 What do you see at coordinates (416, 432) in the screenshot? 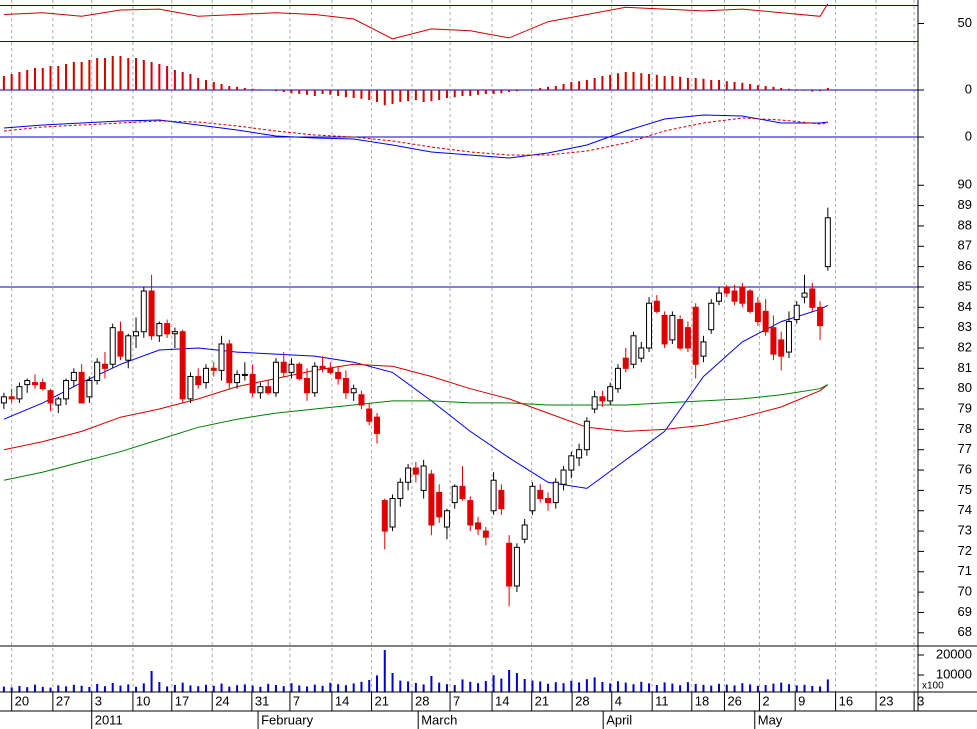
I see `moving-average` at bounding box center [416, 432].